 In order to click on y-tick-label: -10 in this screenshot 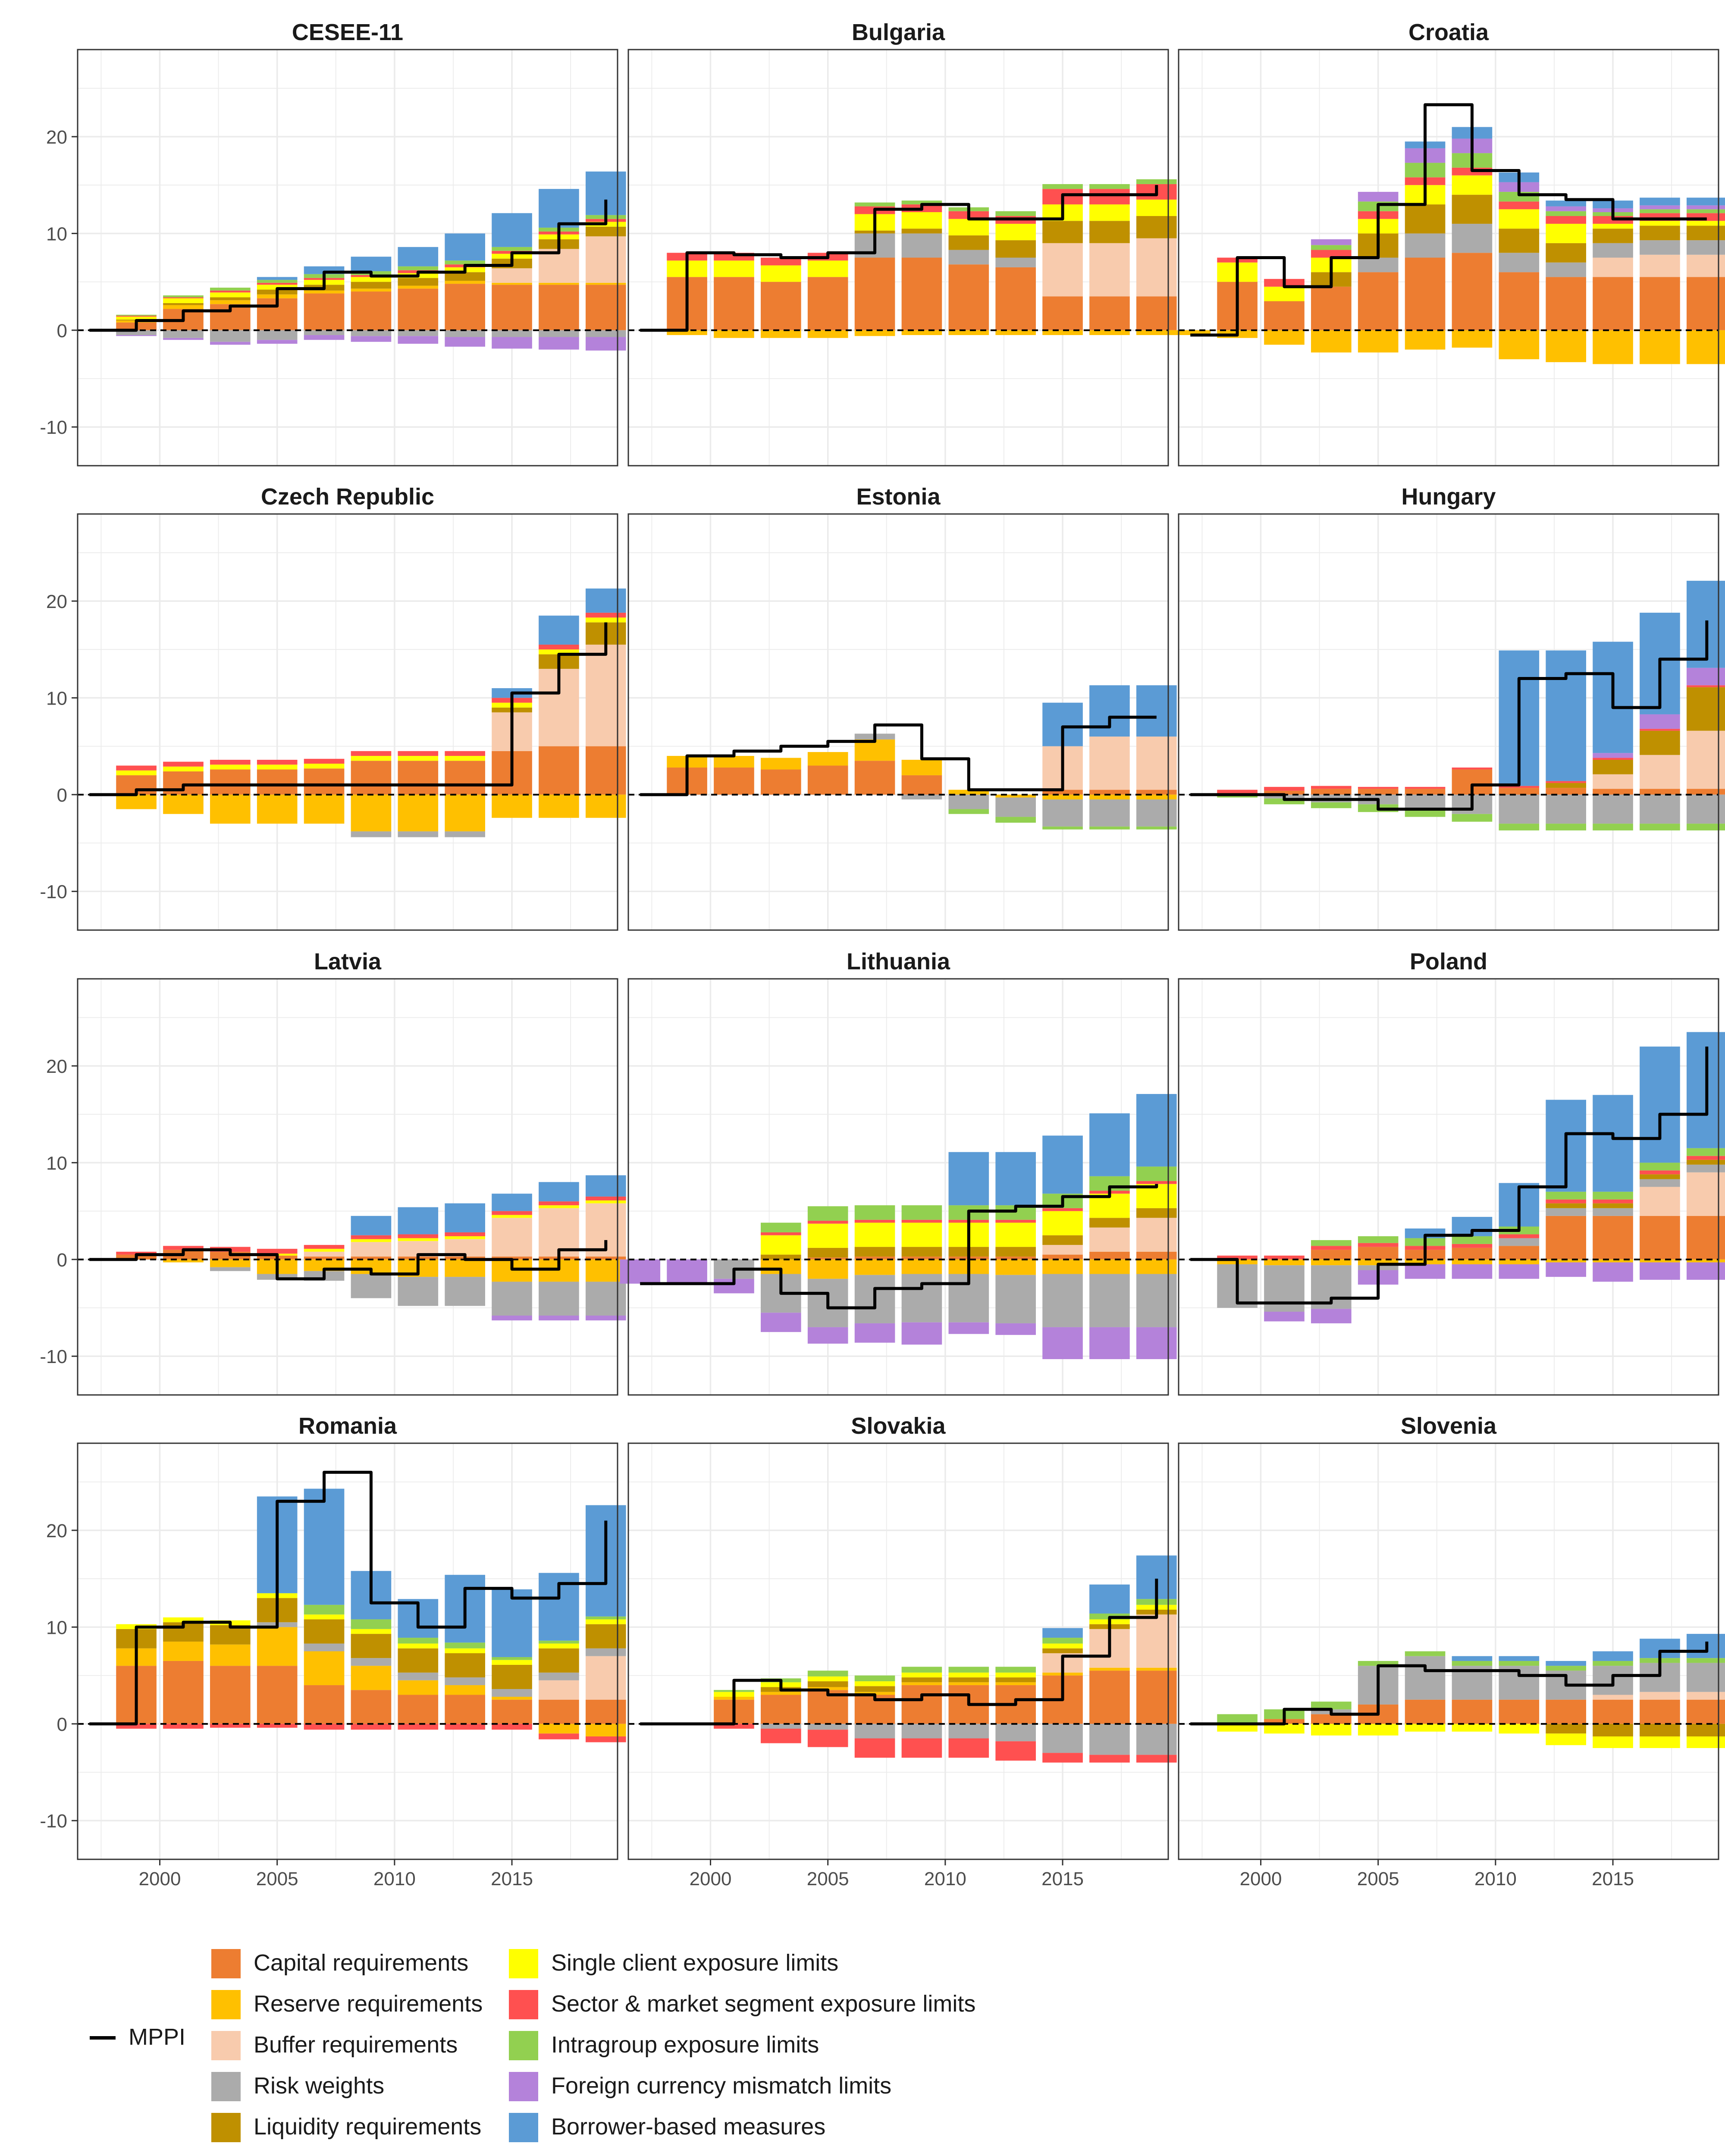, I will do `click(54, 1821)`.